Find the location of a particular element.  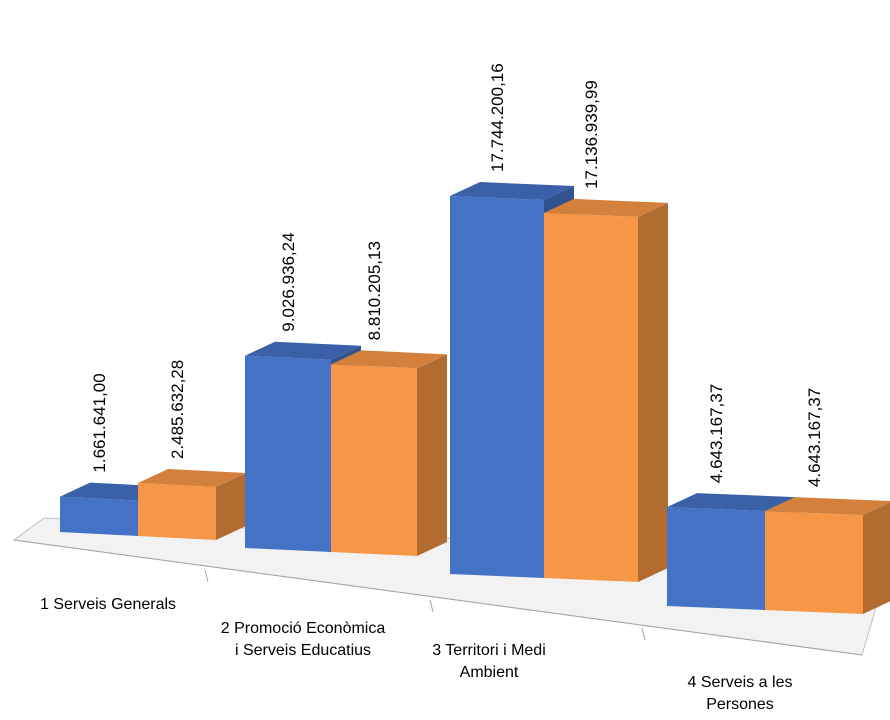

data-label-series-2-category-2: 8.810.205,13 is located at coordinates (374, 290).